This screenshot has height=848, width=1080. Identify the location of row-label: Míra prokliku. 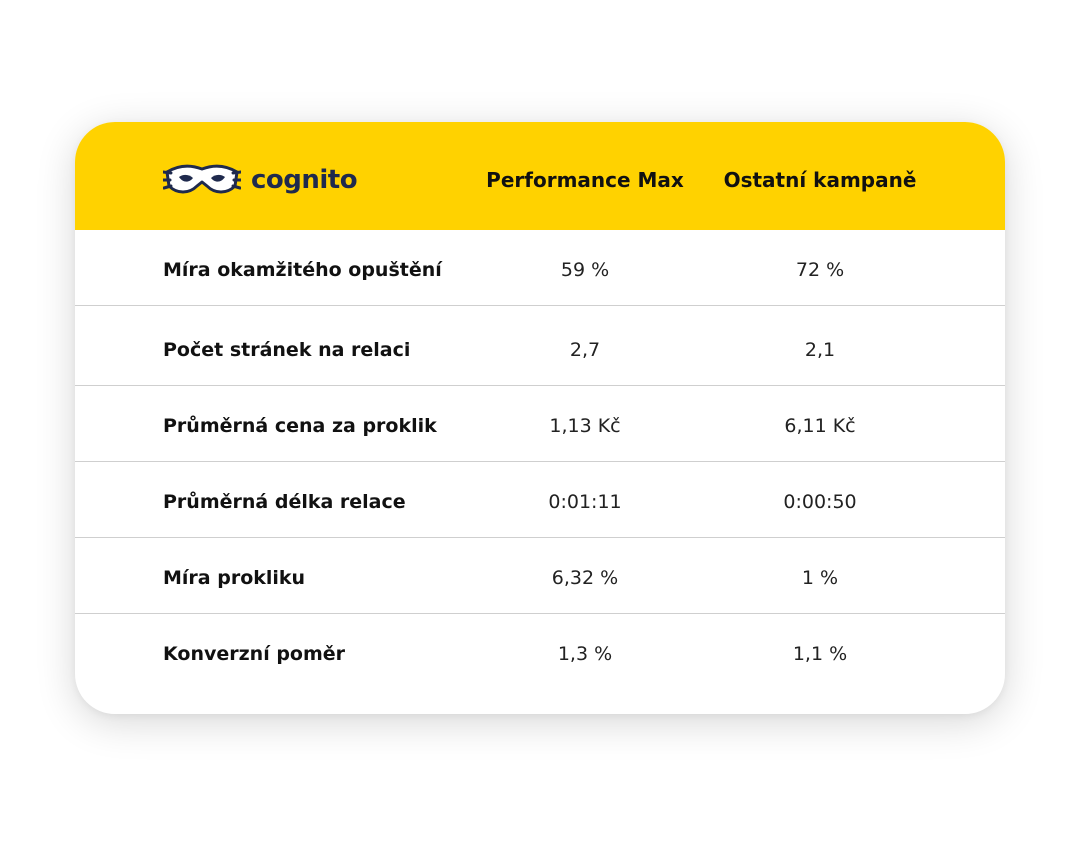
(234, 578).